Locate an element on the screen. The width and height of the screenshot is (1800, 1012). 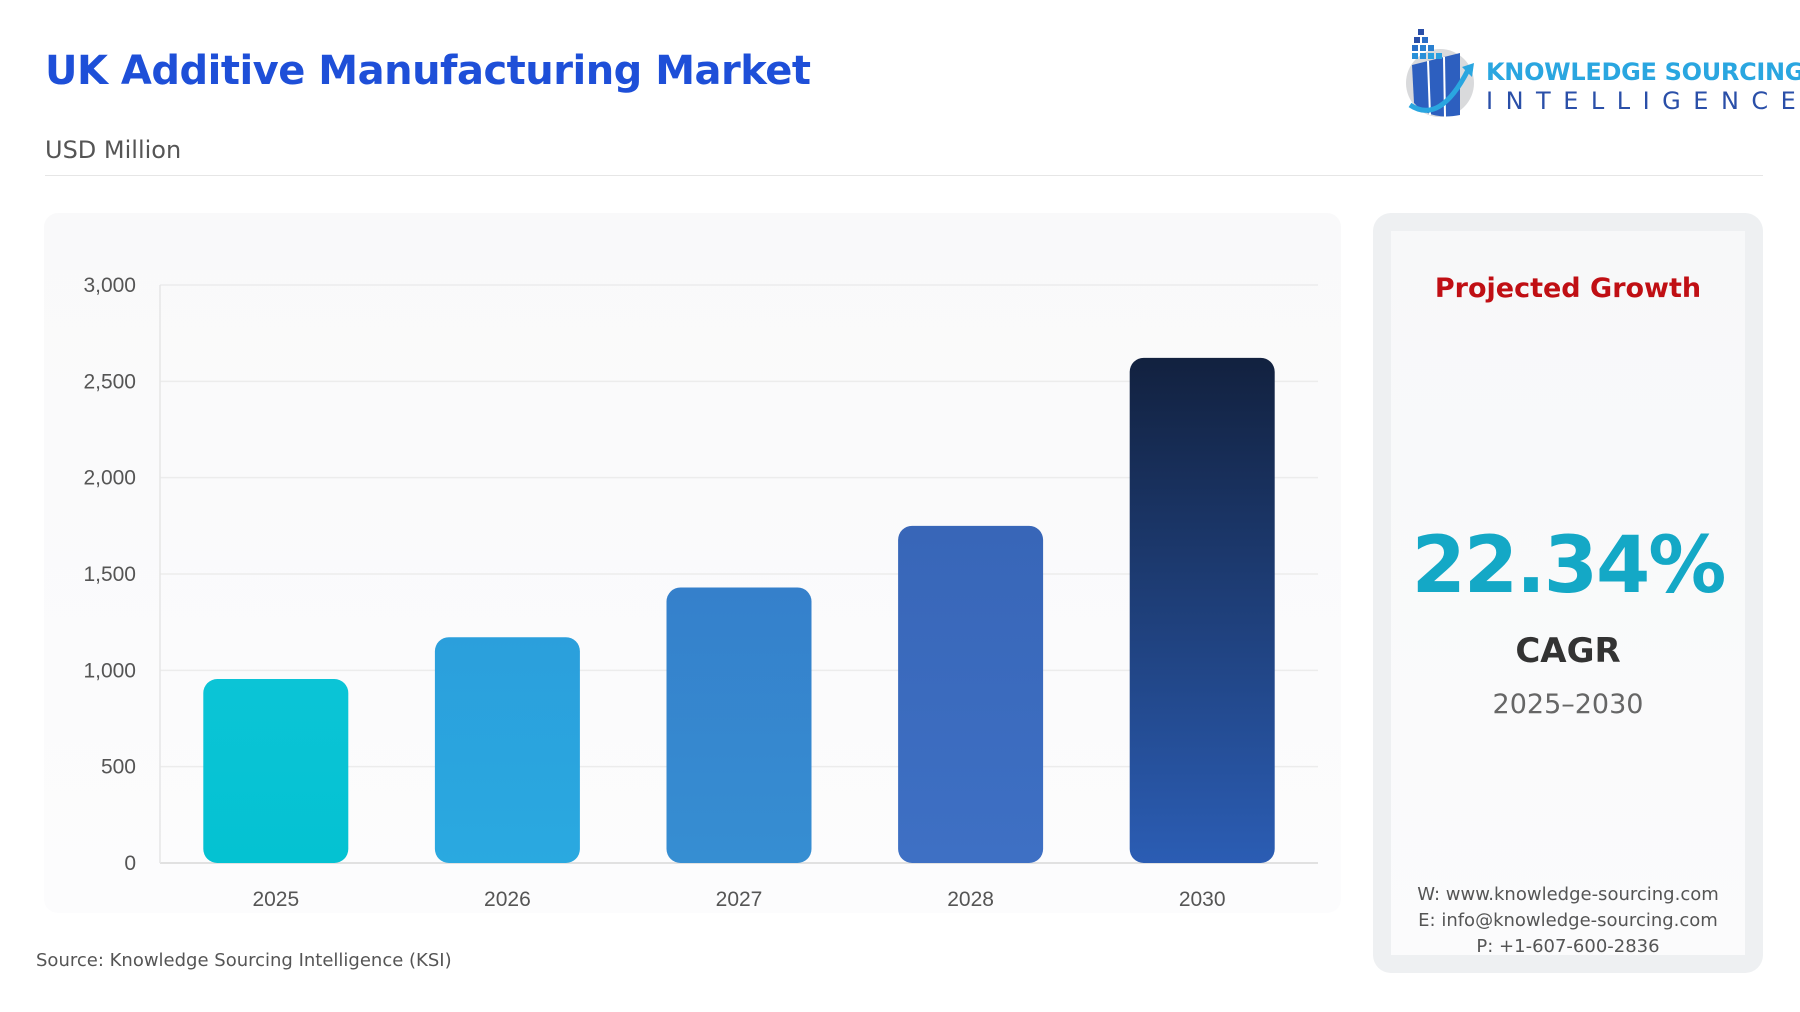
y-tick-label: 3,000 is located at coordinates (109, 285).